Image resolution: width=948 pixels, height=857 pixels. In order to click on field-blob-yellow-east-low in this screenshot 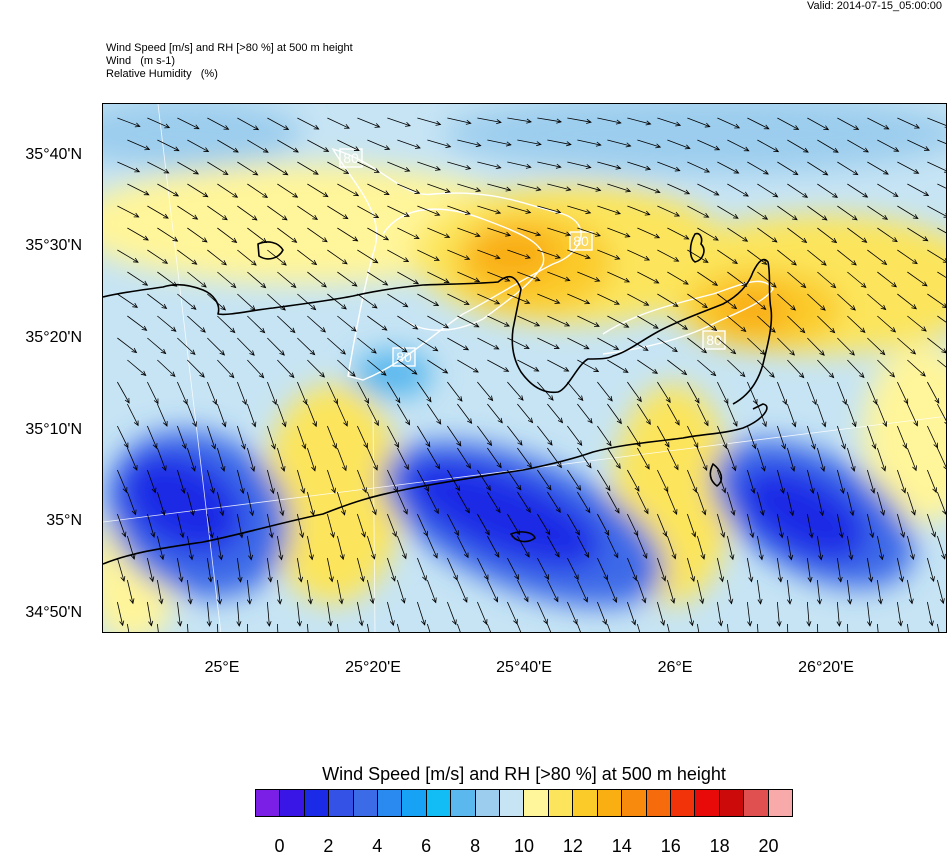, I will do `click(904, 434)`.